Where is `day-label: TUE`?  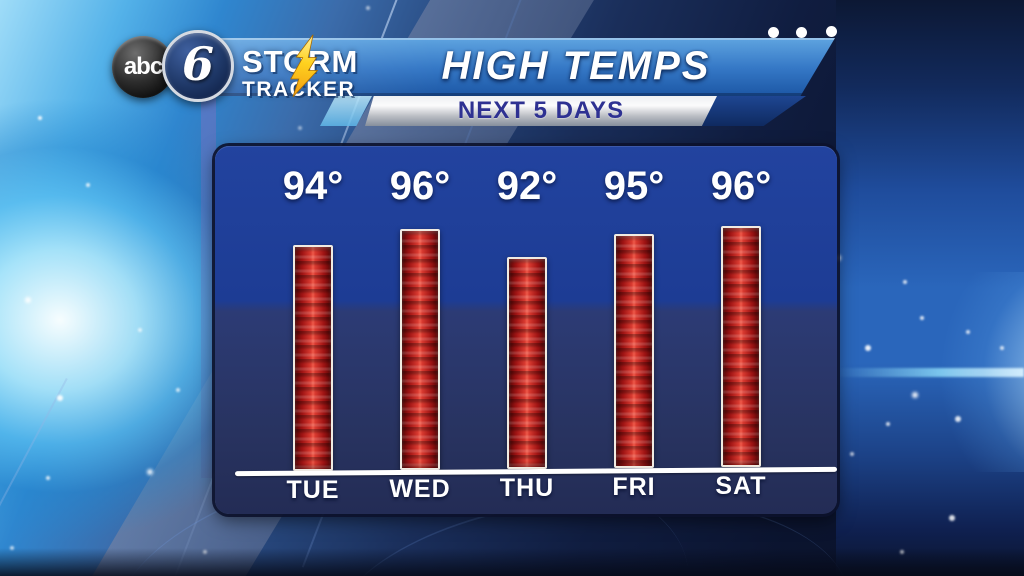
day-label: TUE is located at coordinates (313, 490).